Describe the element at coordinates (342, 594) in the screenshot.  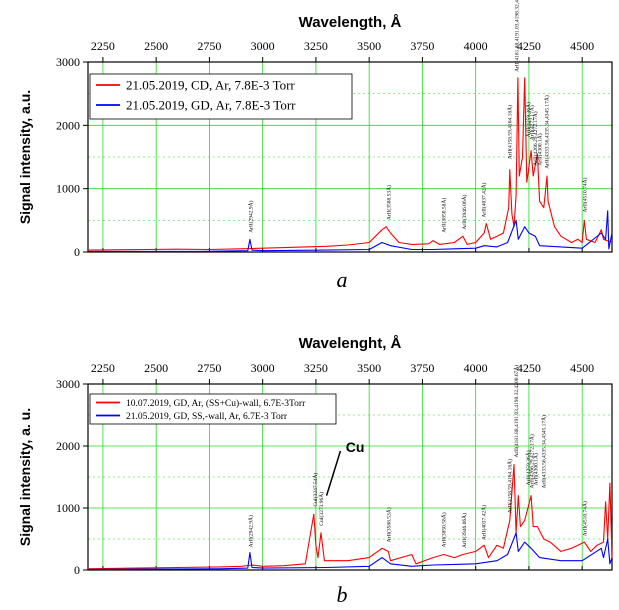
I see `panel-letter: b` at that location.